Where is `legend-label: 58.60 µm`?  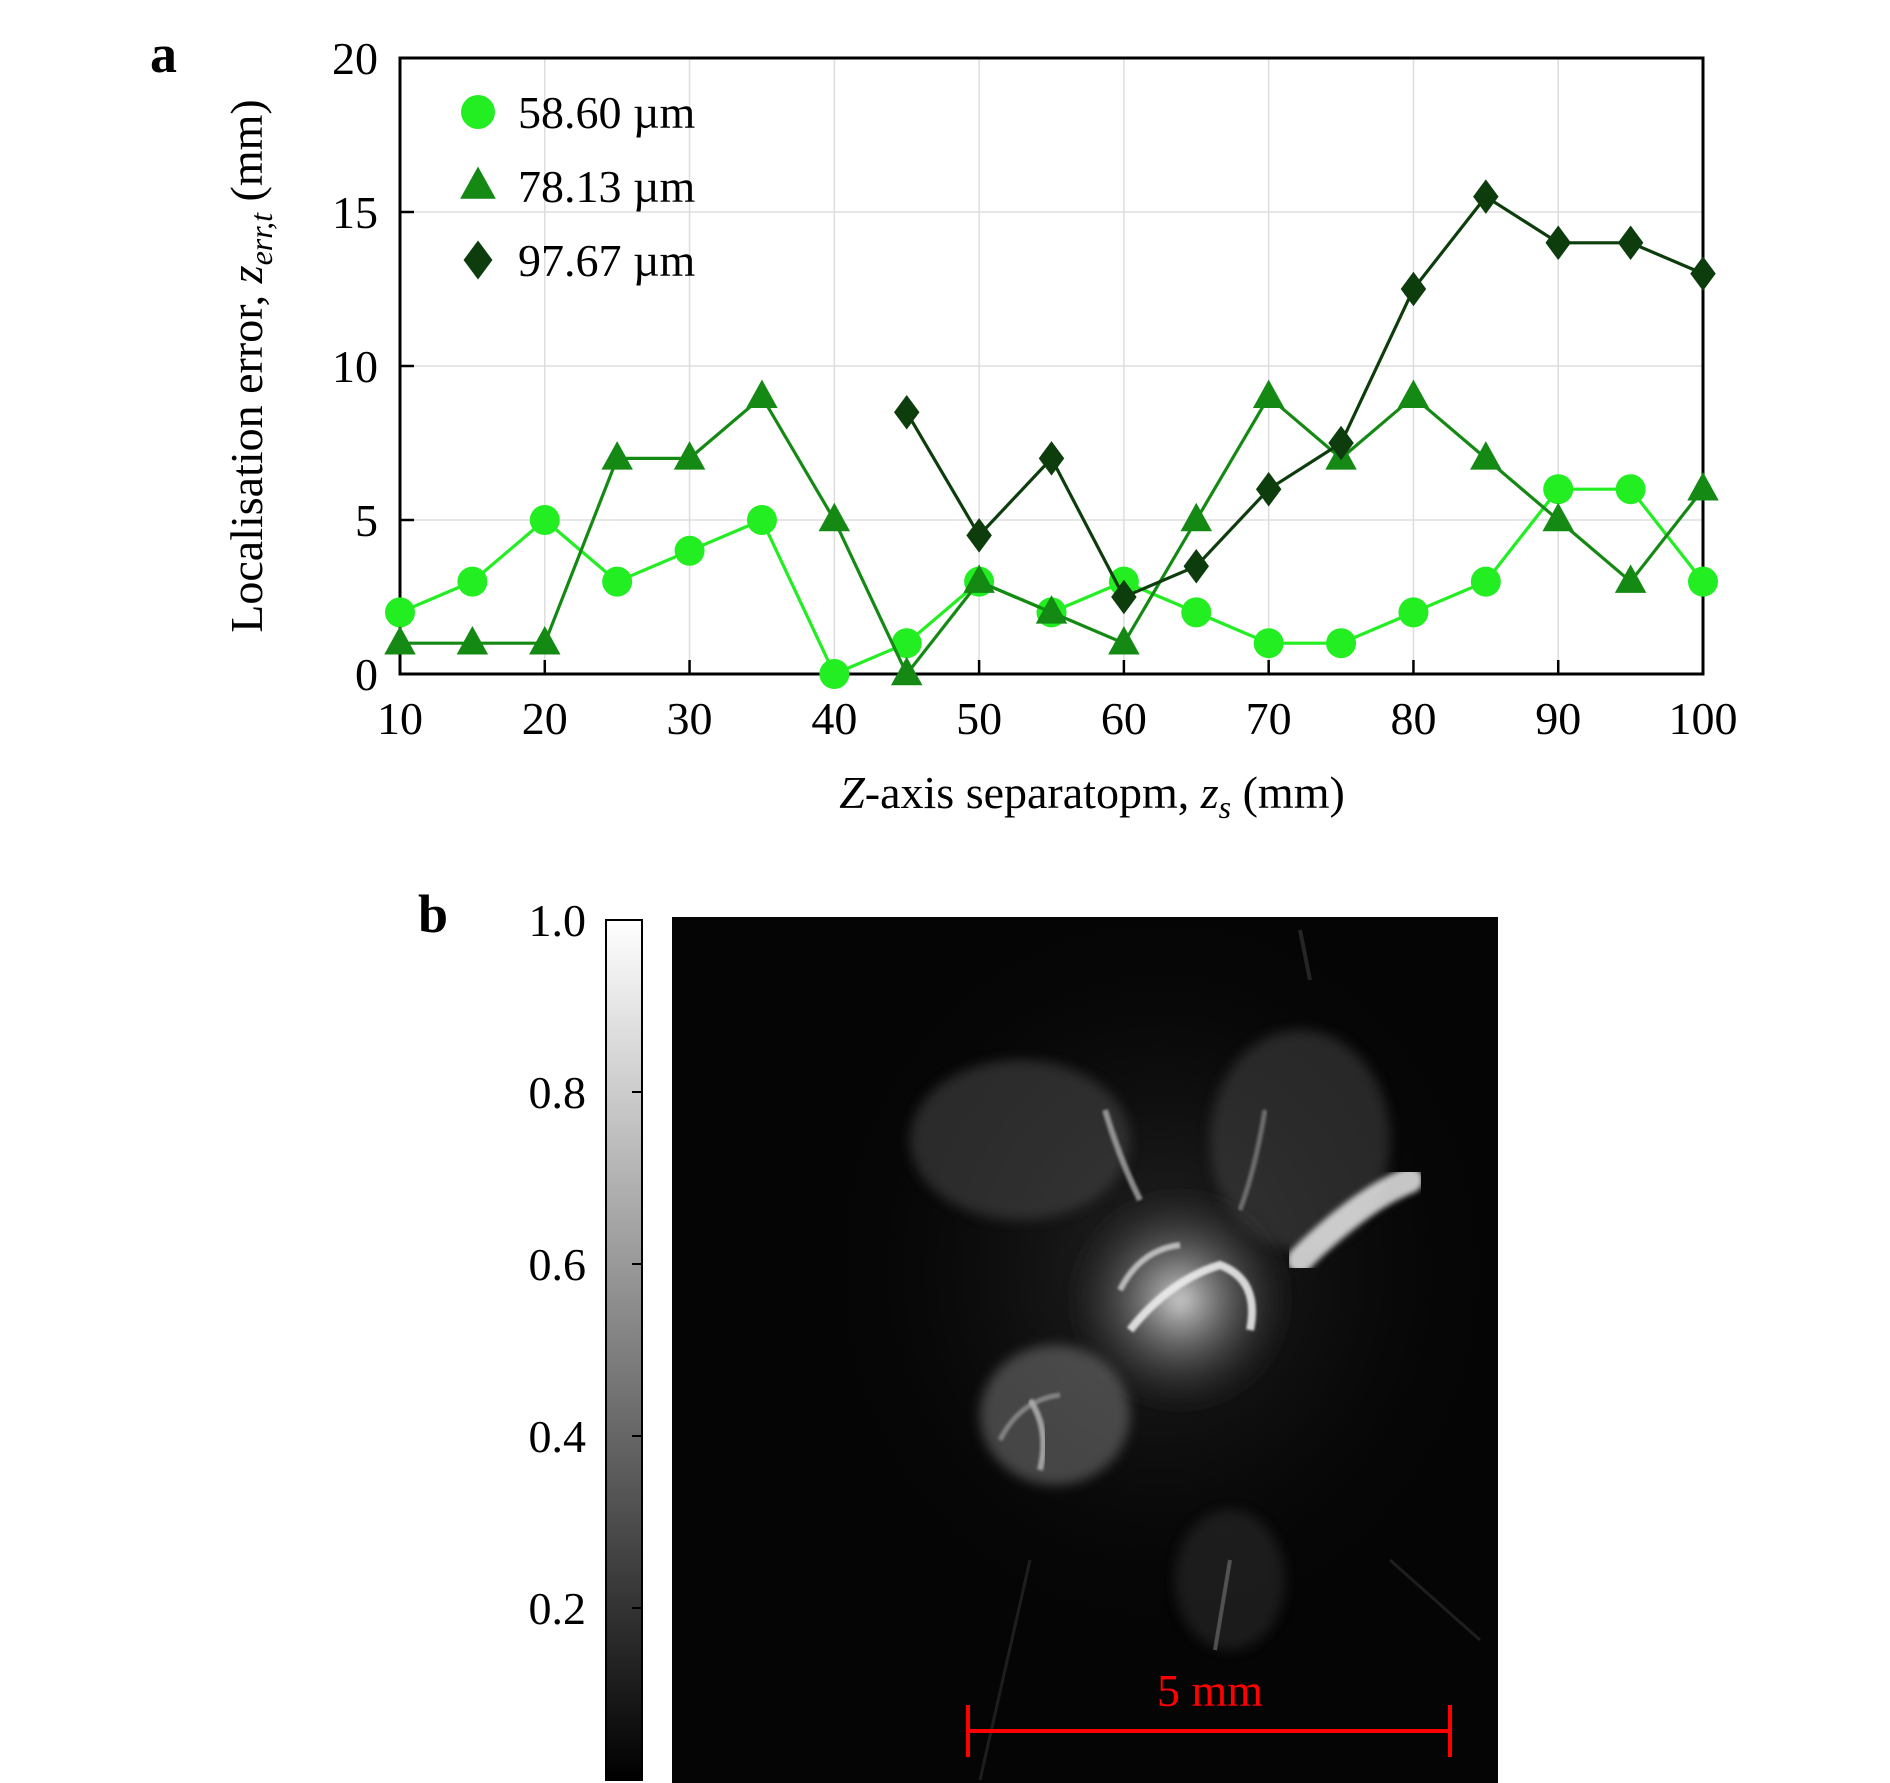 legend-label: 58.60 µm is located at coordinates (607, 112).